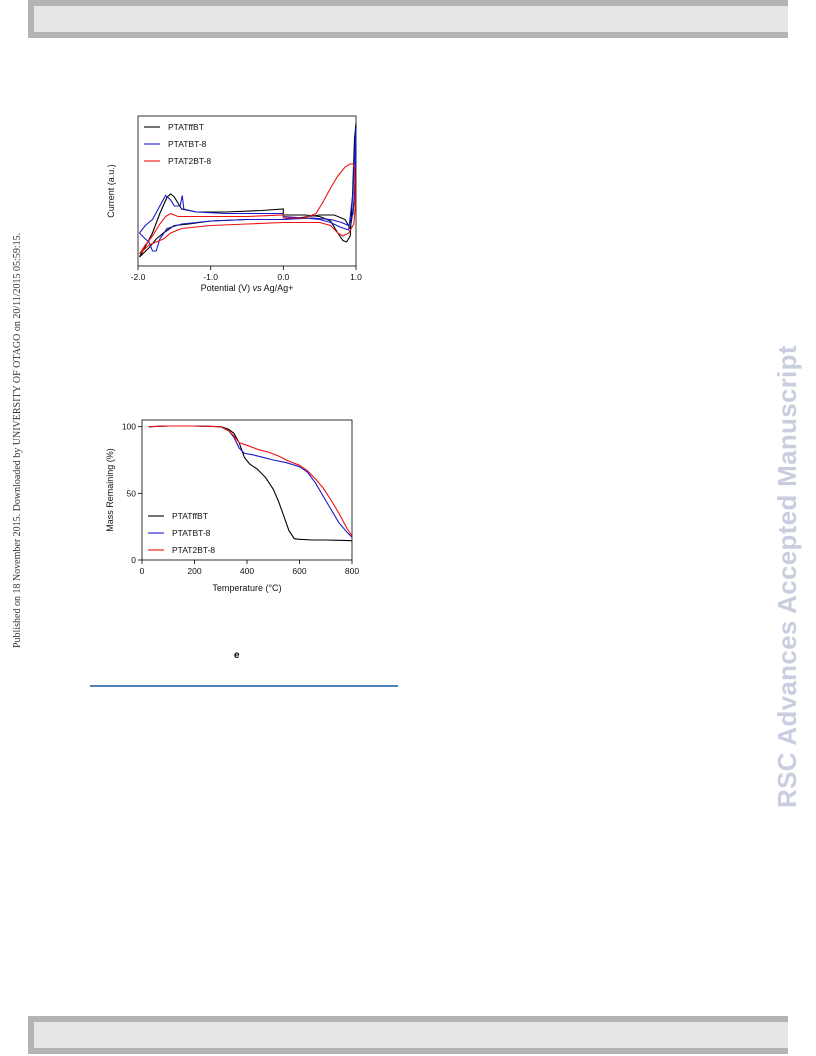 Image resolution: width=816 pixels, height=1056 pixels. What do you see at coordinates (190, 516) in the screenshot?
I see `tga-legend-label-0: PTATffBT` at bounding box center [190, 516].